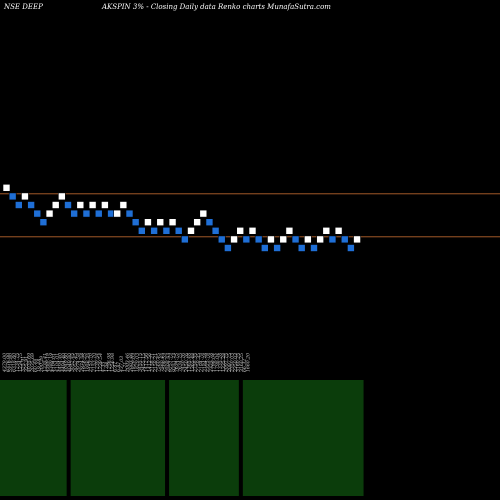 Image resolution: width=500 pixels, height=500 pixels. Describe the element at coordinates (181, 218) in the screenshot. I see `renko-bricks` at that location.